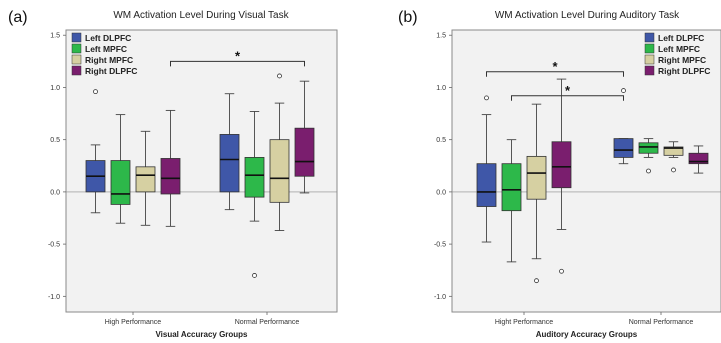  I want to click on panel-label: (b), so click(408, 17).